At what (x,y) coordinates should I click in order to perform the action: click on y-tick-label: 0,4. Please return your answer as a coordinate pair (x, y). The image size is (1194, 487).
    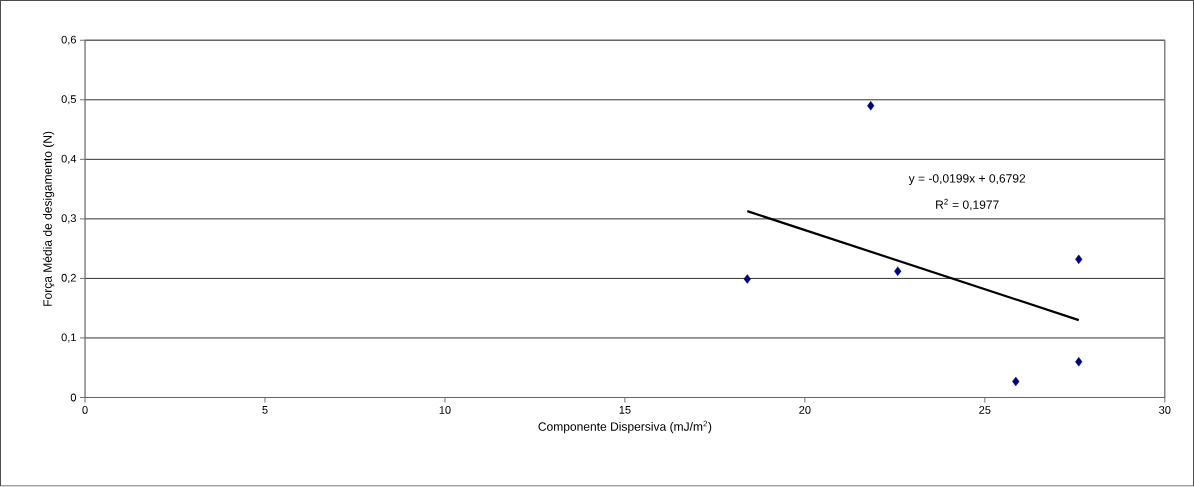
    Looking at the image, I should click on (69, 160).